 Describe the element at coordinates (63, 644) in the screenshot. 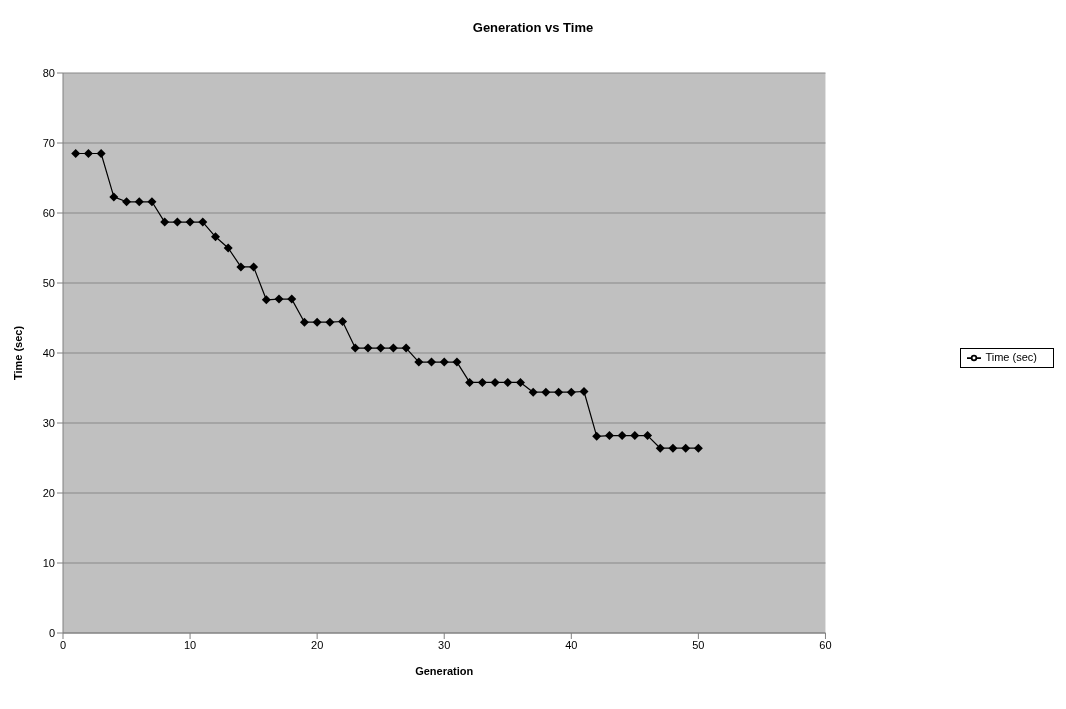

I see `x-tick-label: 0` at that location.